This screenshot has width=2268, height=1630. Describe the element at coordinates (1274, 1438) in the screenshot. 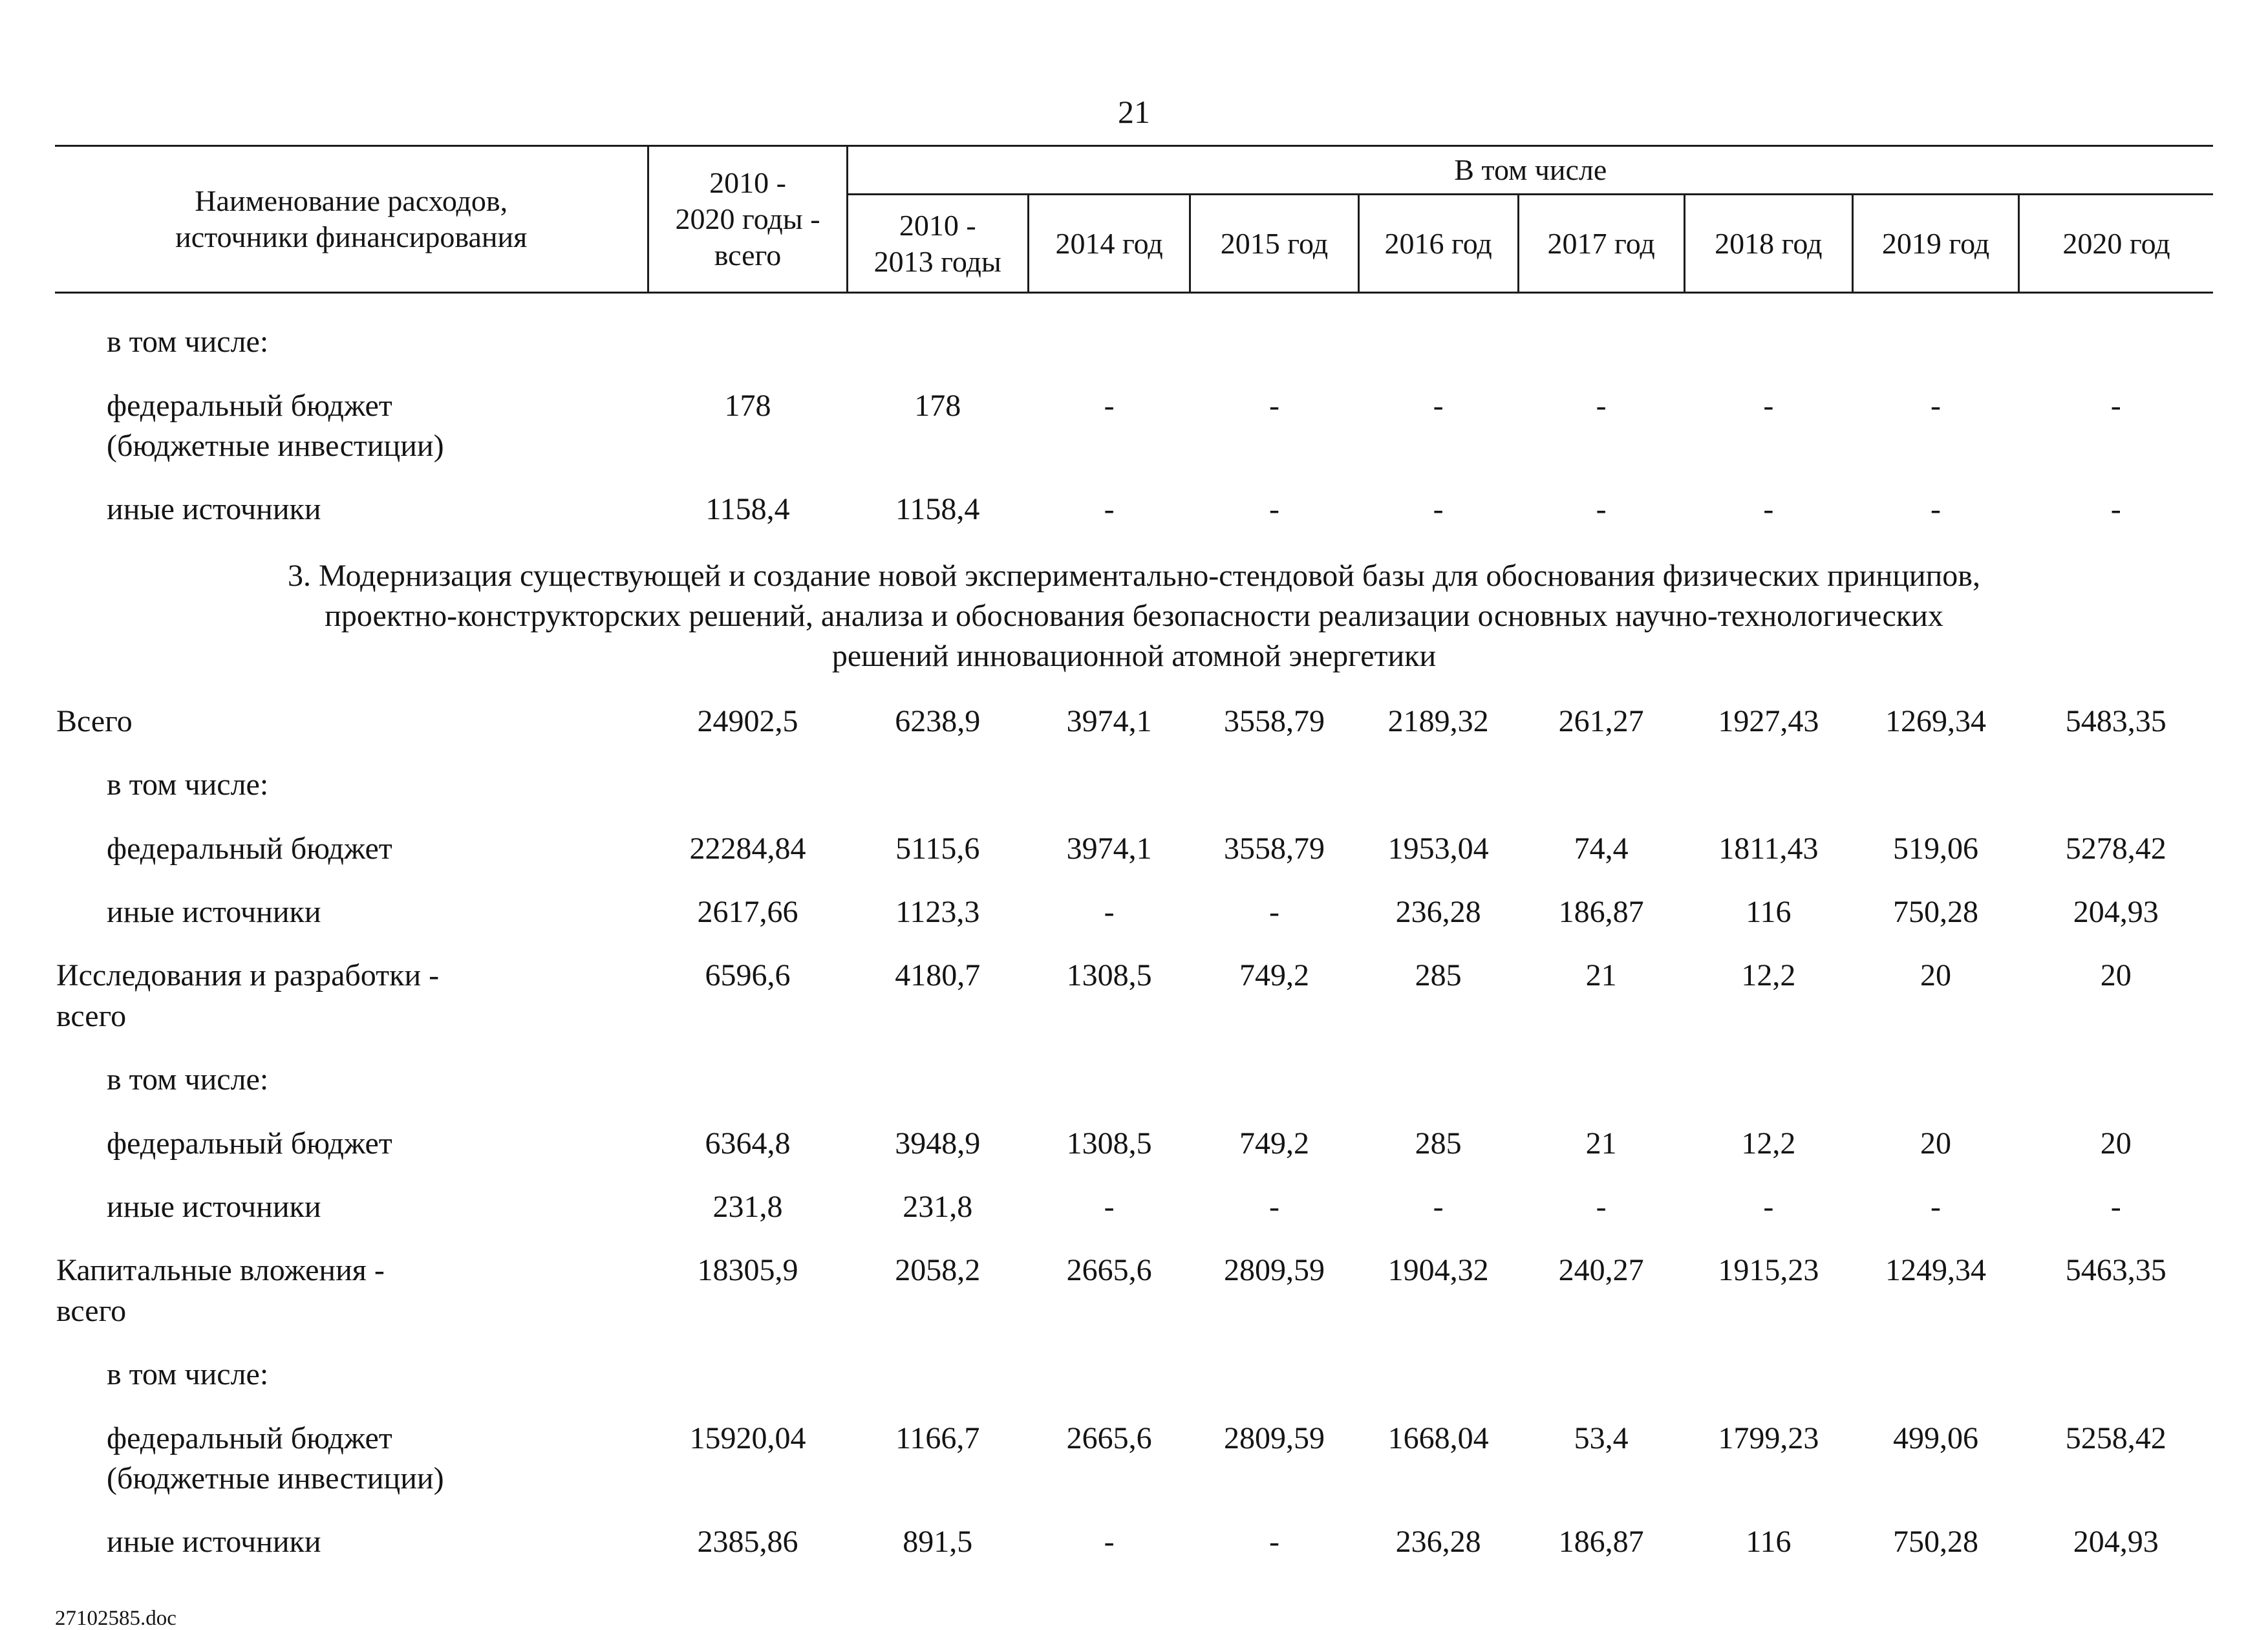

I see `cell-value: 2809,59` at that location.